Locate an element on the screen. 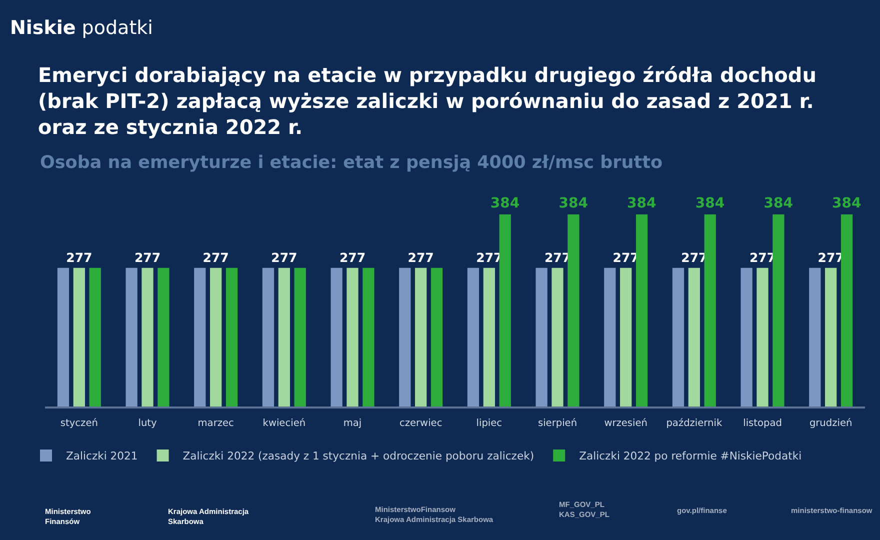  x-tick-label: sierpień is located at coordinates (558, 423).